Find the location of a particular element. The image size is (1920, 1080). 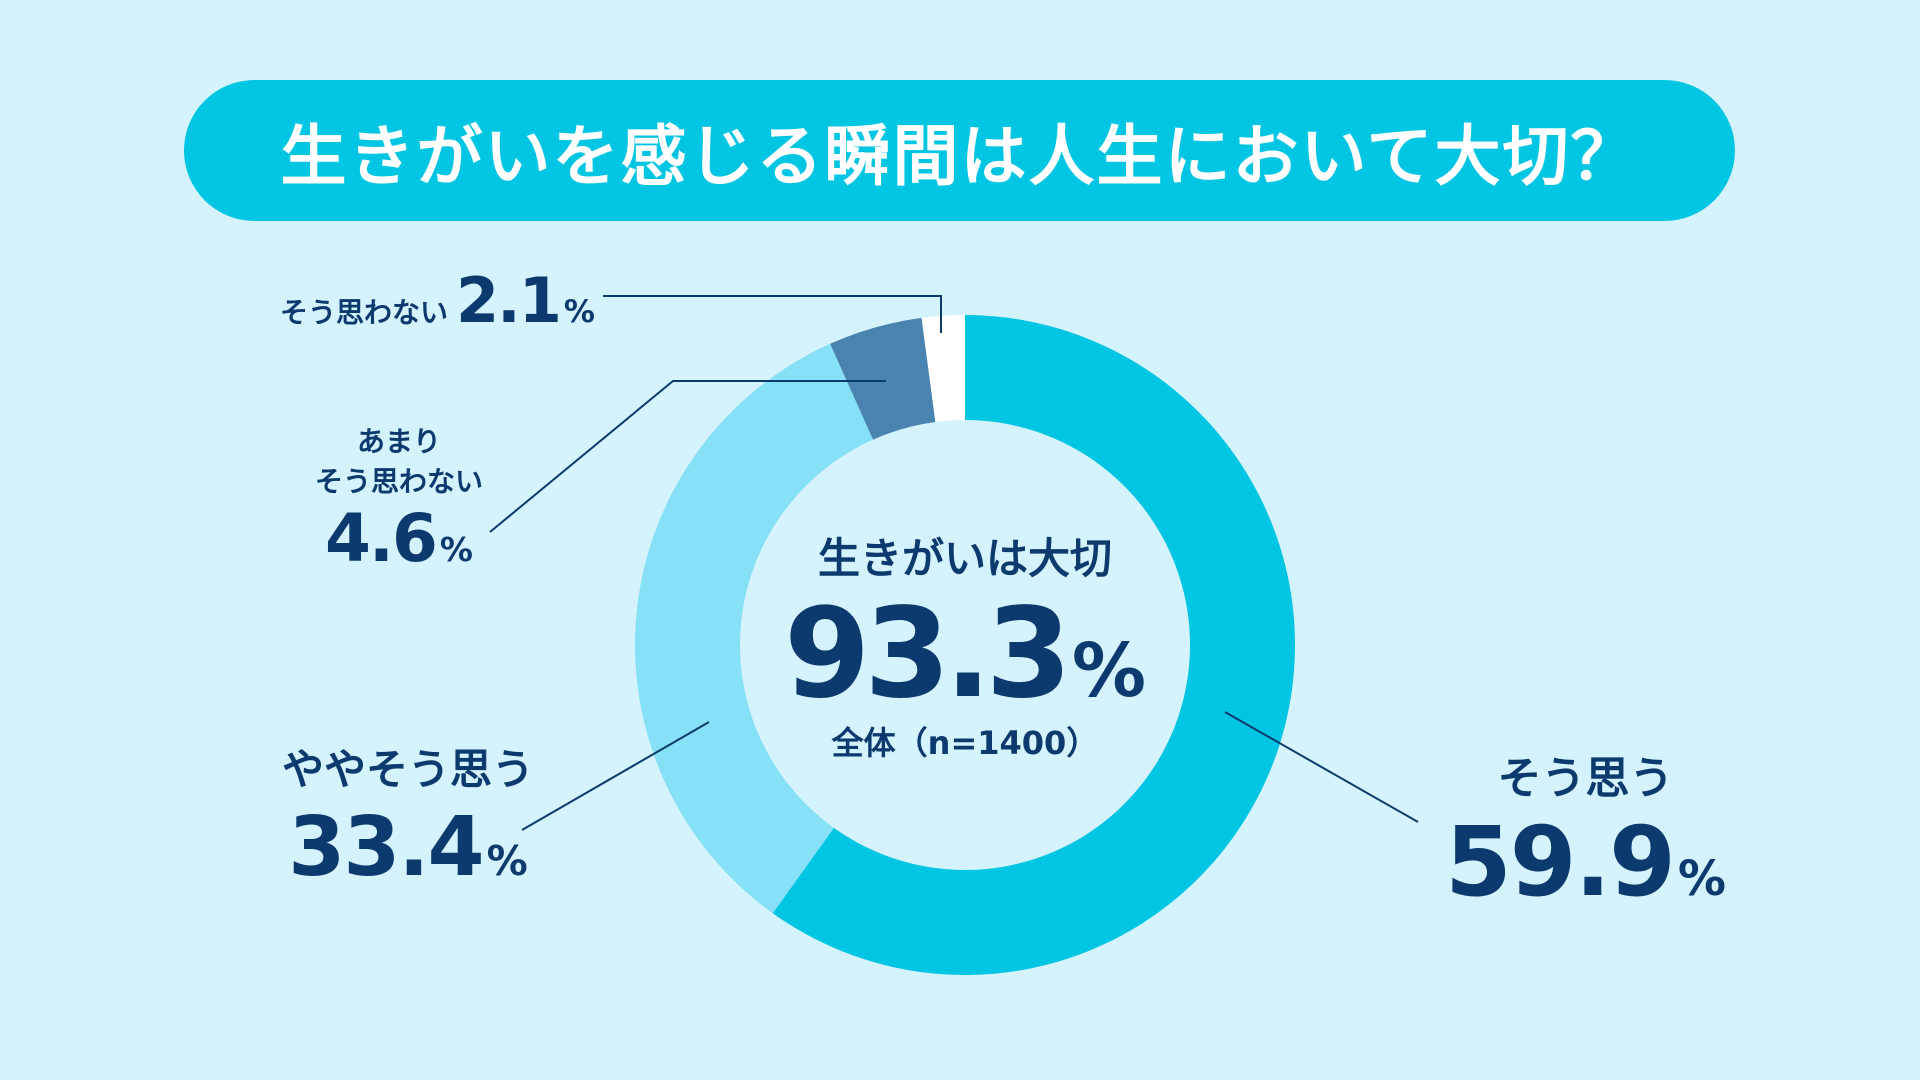

slice-yaya-sou-omou is located at coordinates (754, 628).